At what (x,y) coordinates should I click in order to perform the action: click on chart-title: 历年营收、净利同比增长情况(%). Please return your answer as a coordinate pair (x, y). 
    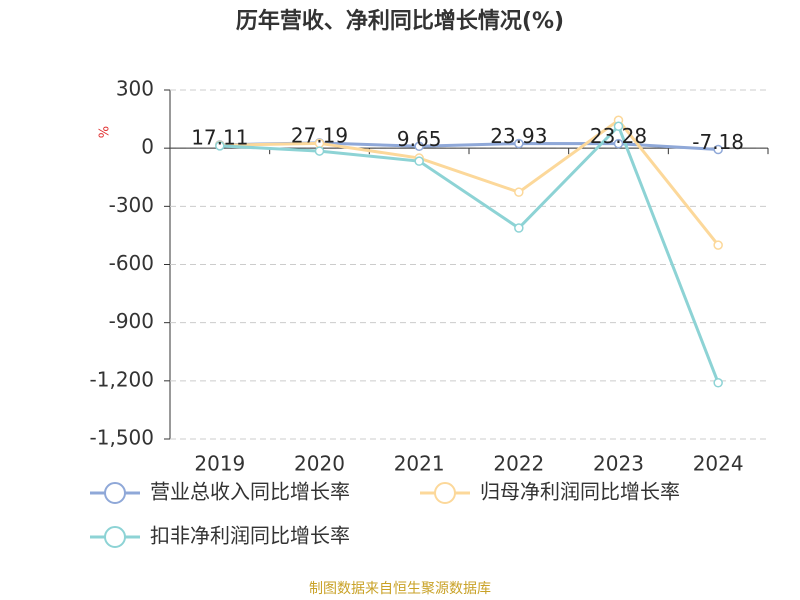
    Looking at the image, I should click on (400, 21).